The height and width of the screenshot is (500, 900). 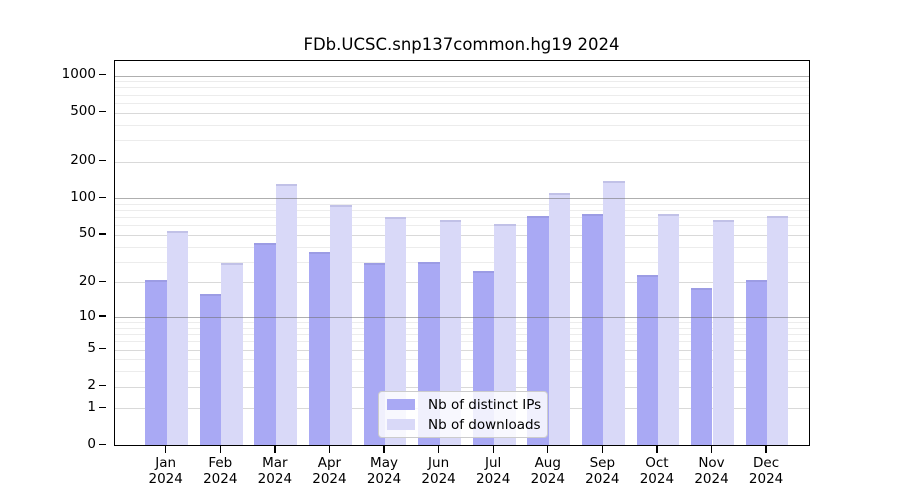 What do you see at coordinates (275, 449) in the screenshot?
I see `x-tick-mar` at bounding box center [275, 449].